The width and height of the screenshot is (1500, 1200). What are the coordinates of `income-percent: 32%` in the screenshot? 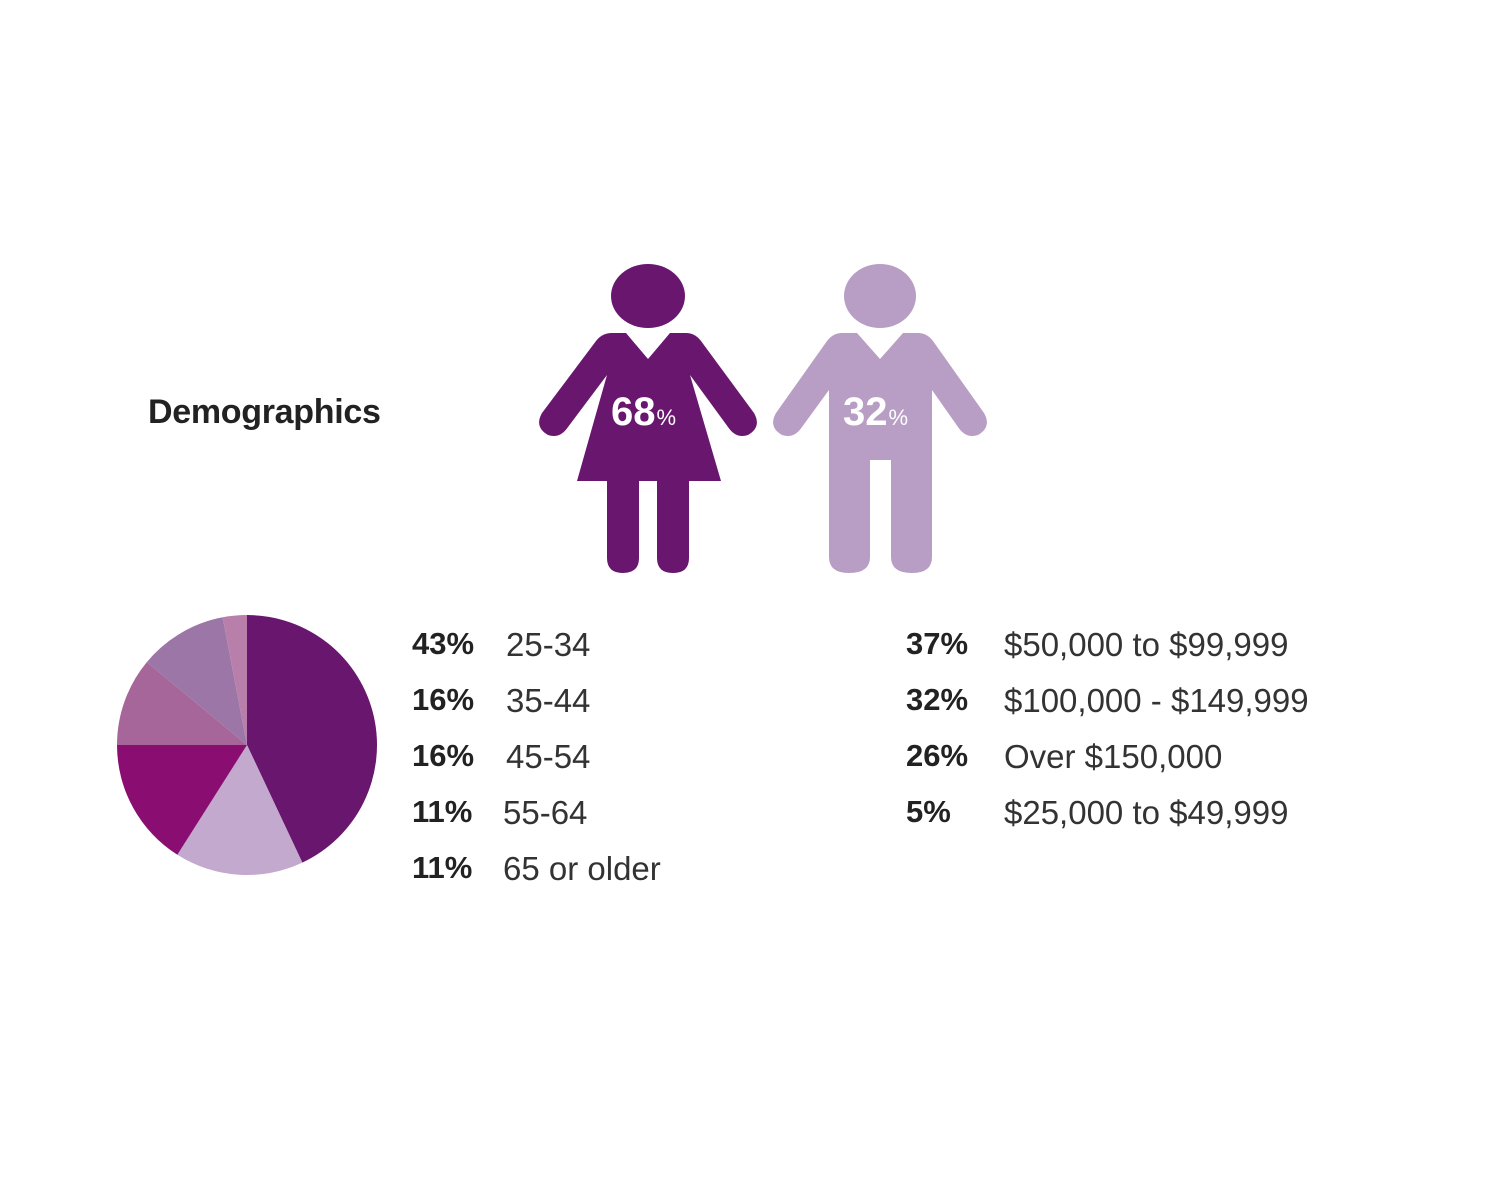 It's located at (937, 699).